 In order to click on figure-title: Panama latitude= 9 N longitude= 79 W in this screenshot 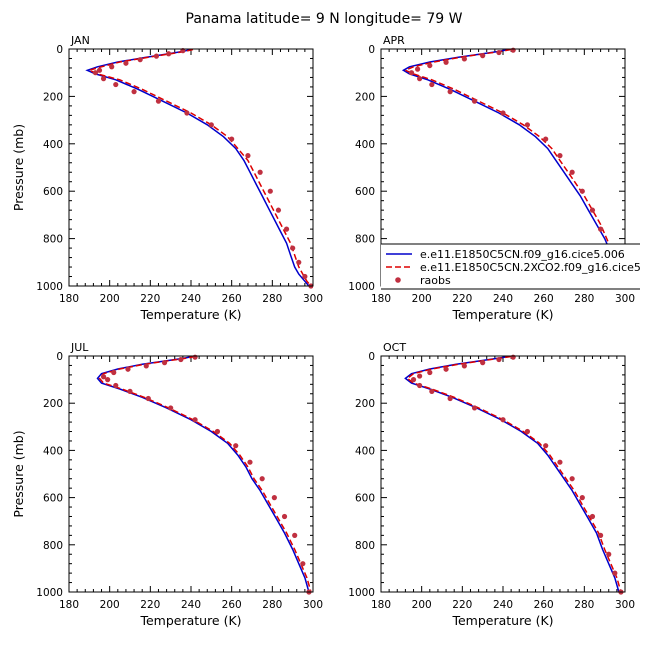, I will do `click(324, 19)`.